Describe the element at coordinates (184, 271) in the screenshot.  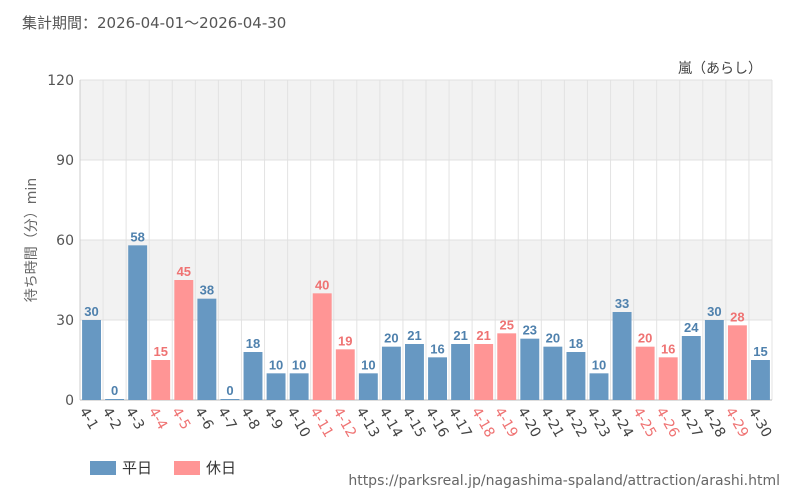
I see `bar-value-label: 45` at that location.